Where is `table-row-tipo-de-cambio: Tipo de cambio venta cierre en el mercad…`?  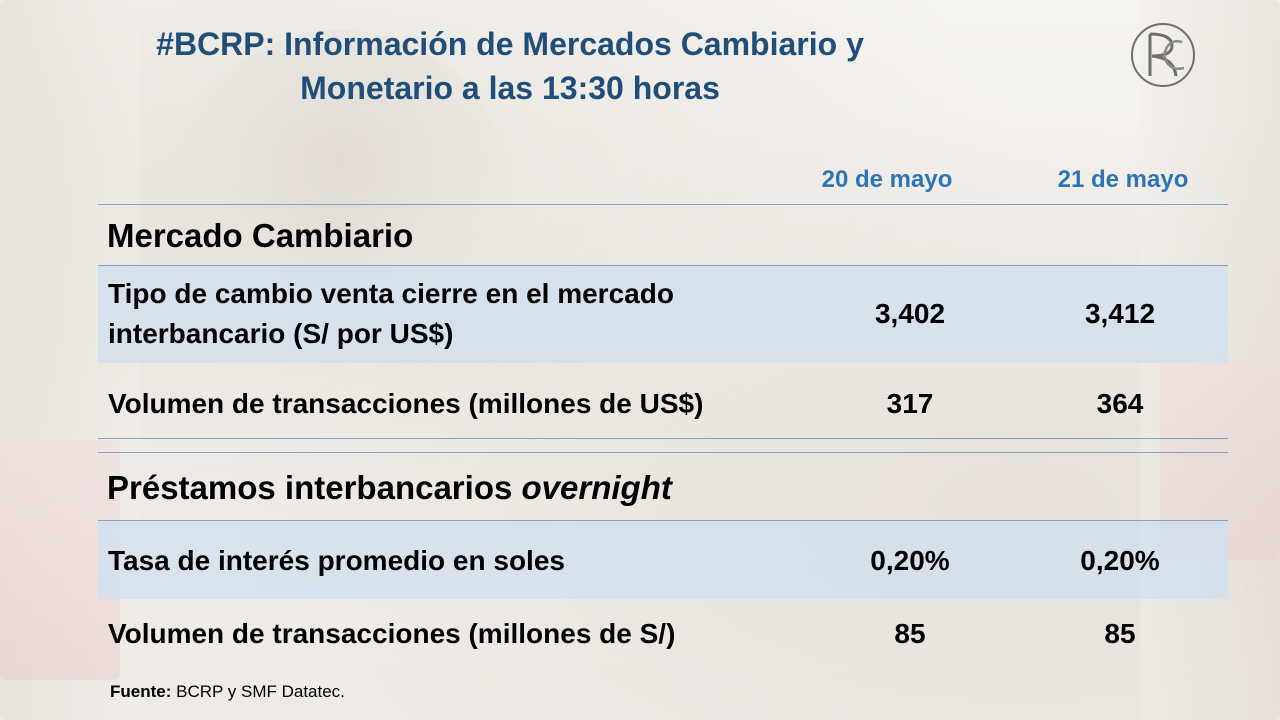 table-row-tipo-de-cambio: Tipo de cambio venta cierre en el mercad… is located at coordinates (663, 314).